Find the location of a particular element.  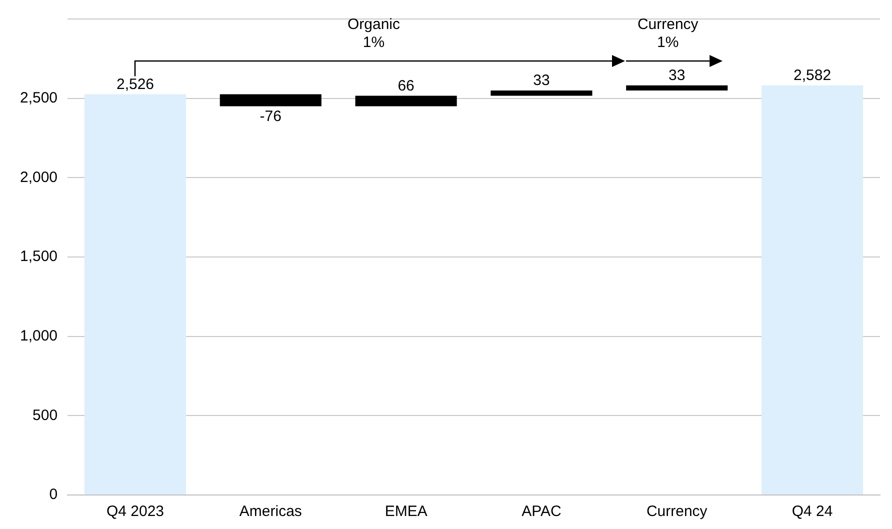

y-tick-label: 0 is located at coordinates (53, 495).